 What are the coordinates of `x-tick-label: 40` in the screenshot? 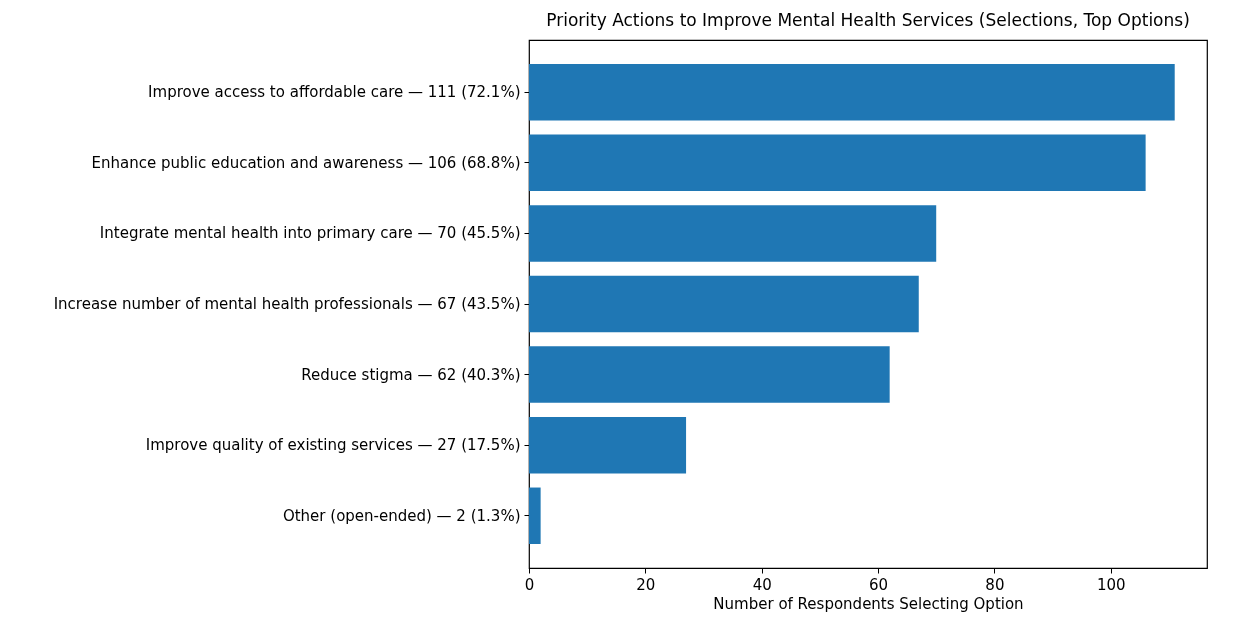 It's located at (762, 584).